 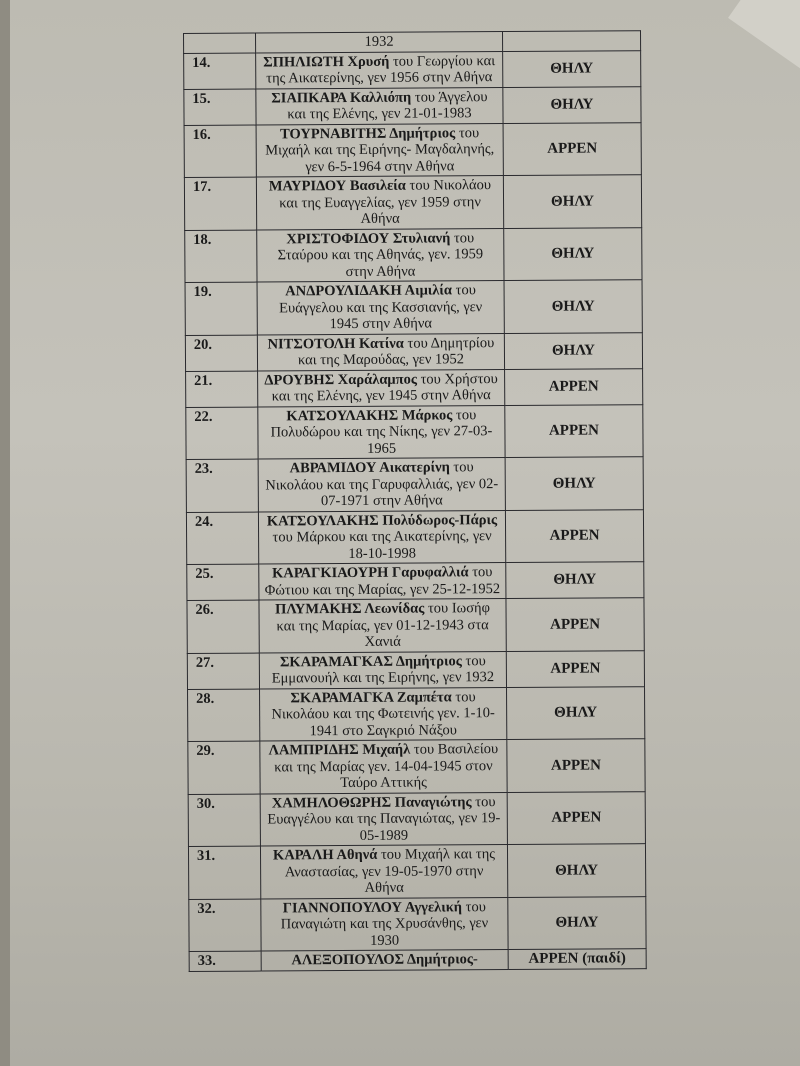 I want to click on row-number: 24., so click(x=222, y=538).